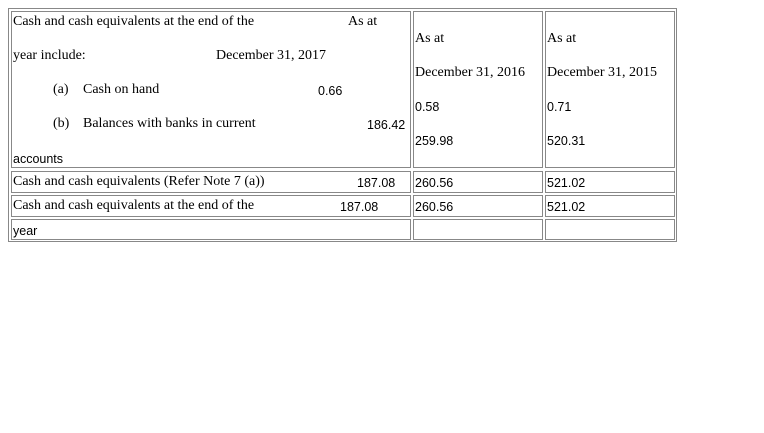  I want to click on header-cell-2016, so click(478, 89).